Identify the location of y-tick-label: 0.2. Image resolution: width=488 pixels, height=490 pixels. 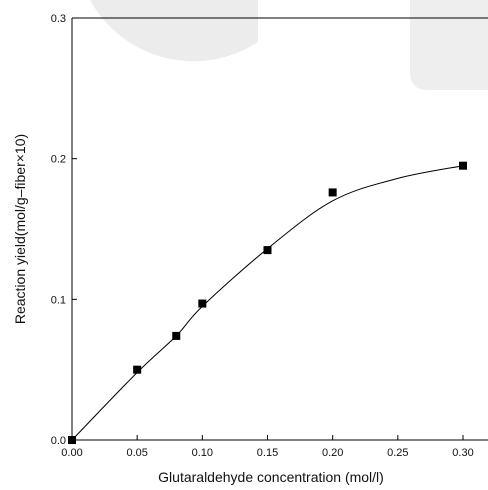
(58, 160).